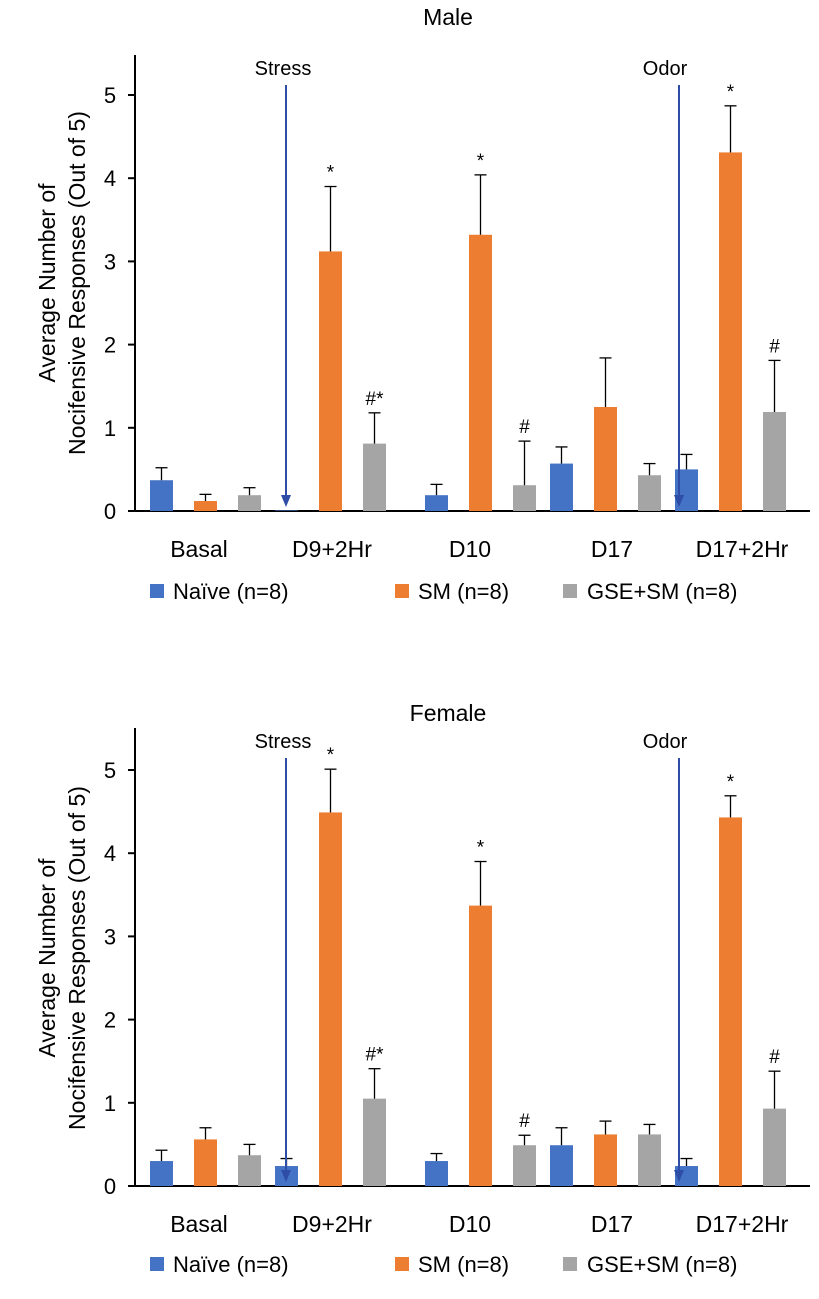  Describe the element at coordinates (448, 17) in the screenshot. I see `chart-title: Male` at that location.